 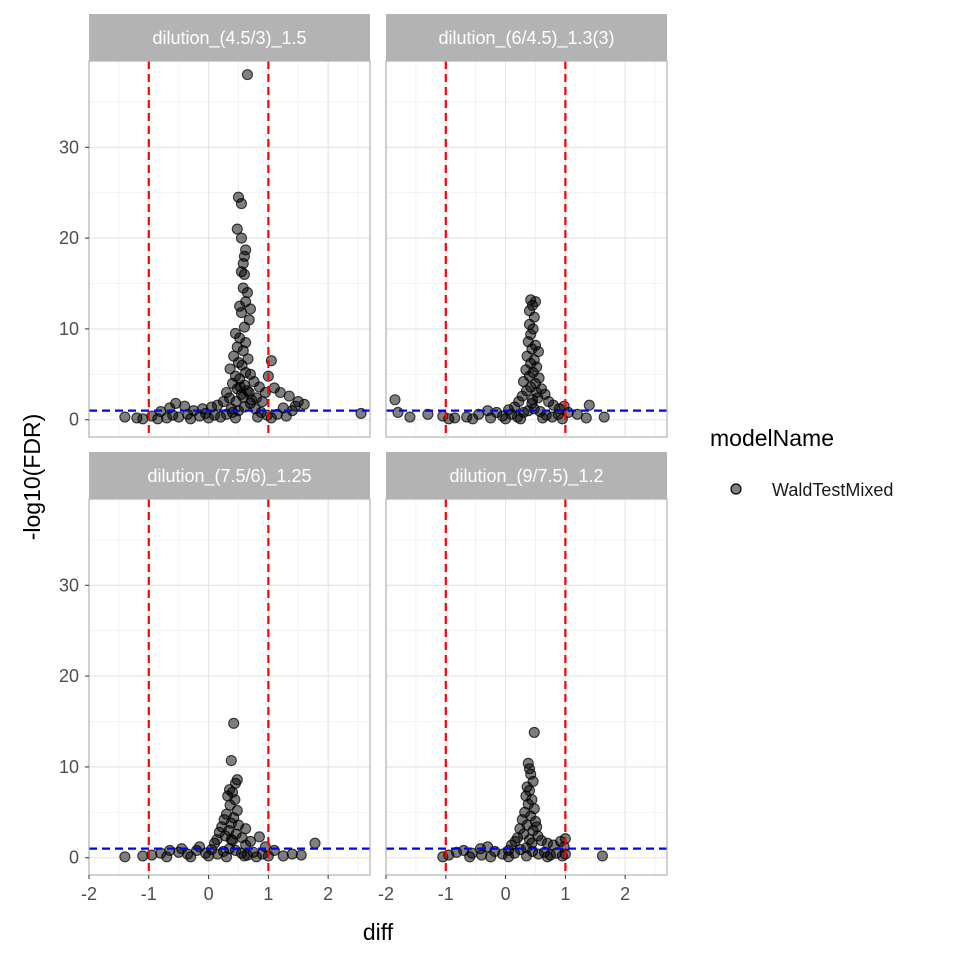 I want to click on facet-strip-label: dilution_(6/4.5)_1.3(3), so click(x=526, y=38).